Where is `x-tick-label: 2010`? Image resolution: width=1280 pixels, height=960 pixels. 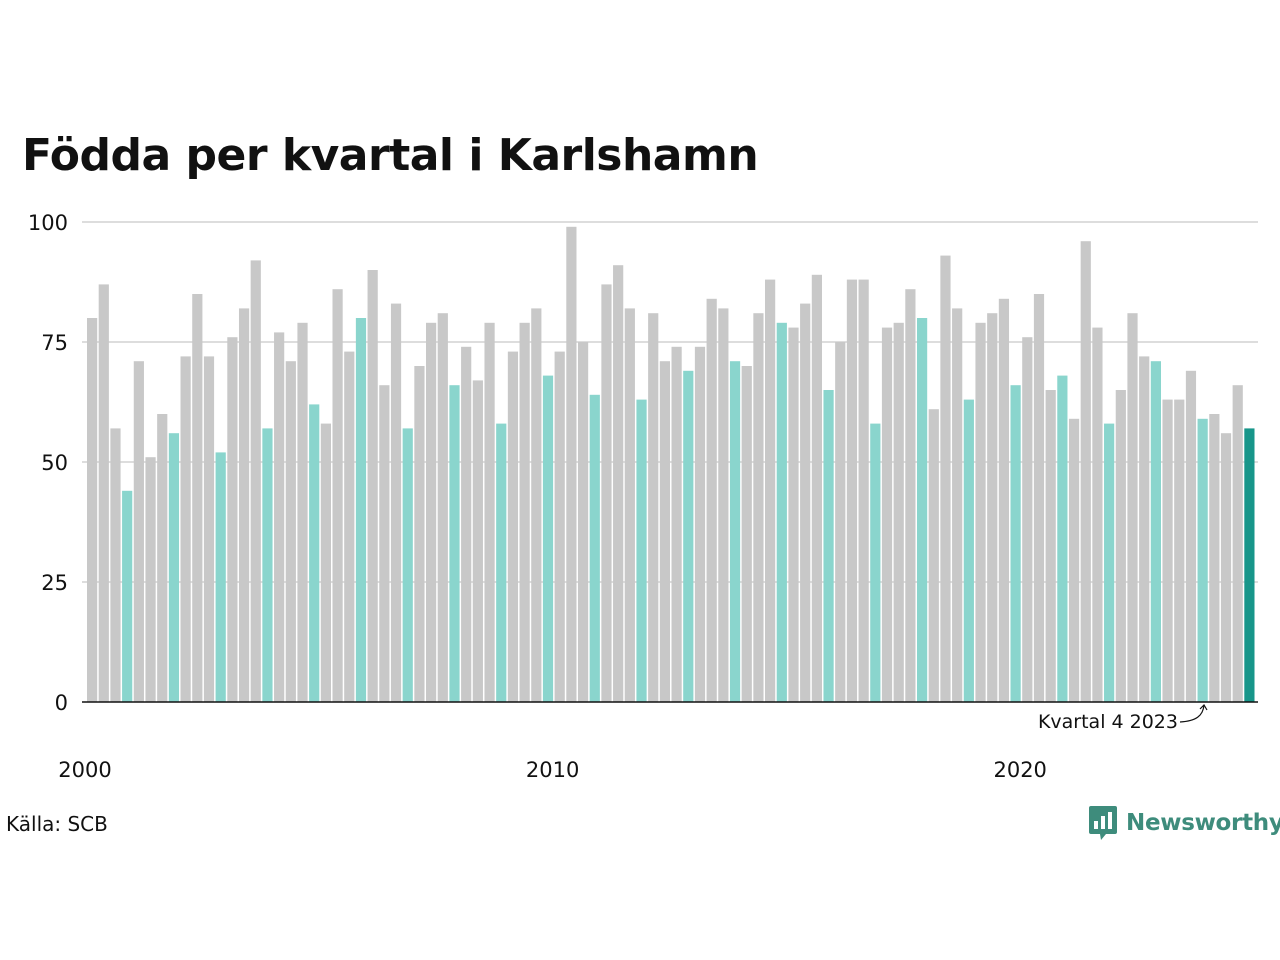 x-tick-label: 2010 is located at coordinates (552, 770).